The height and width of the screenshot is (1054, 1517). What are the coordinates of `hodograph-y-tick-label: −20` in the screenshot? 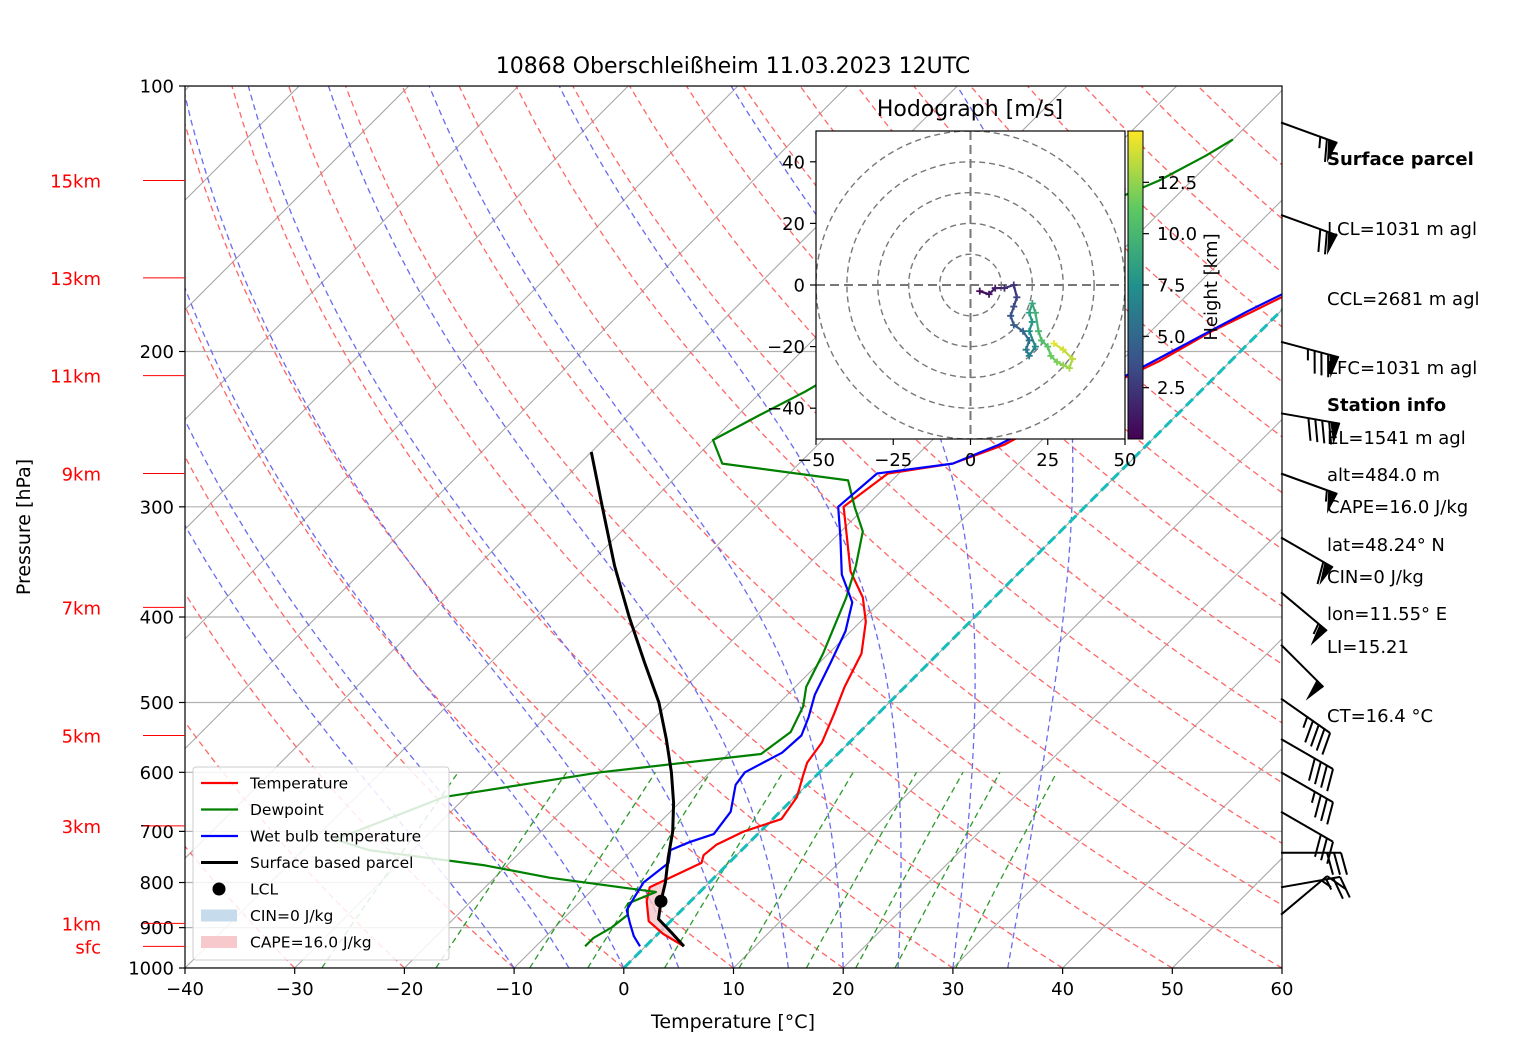 It's located at (786, 347).